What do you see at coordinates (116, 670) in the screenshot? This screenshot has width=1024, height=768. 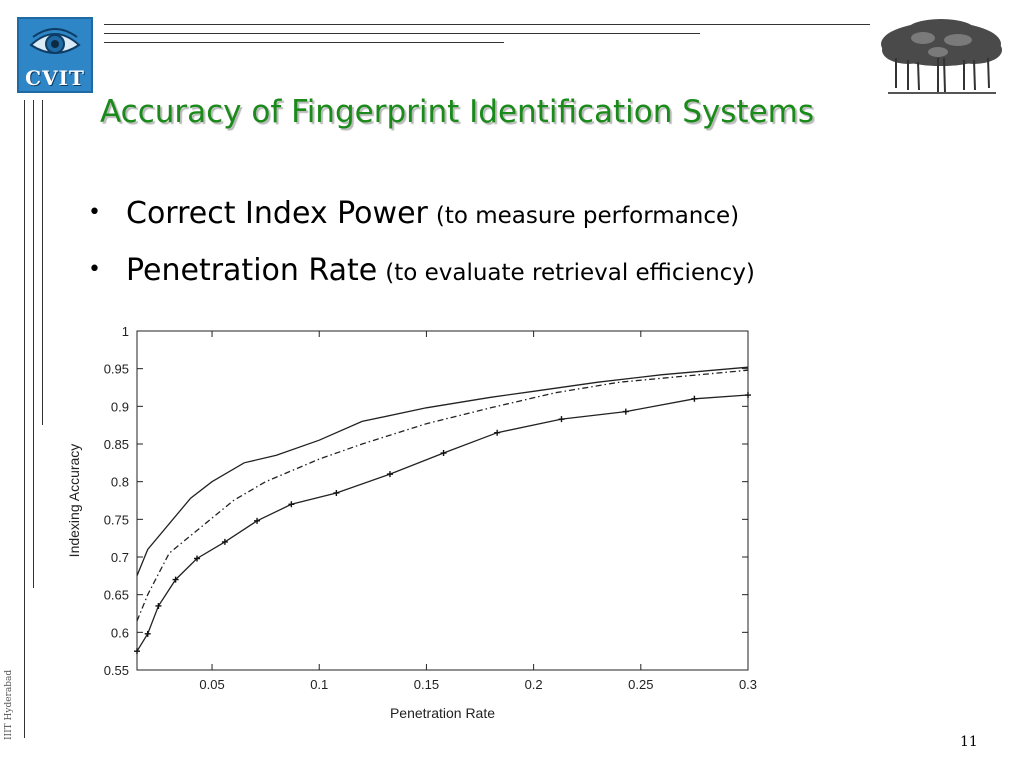 I see `y-tick-label: 0.55` at bounding box center [116, 670].